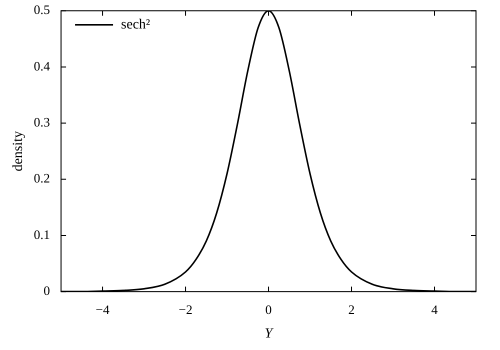  What do you see at coordinates (42, 178) in the screenshot?
I see `y-tick-label: 0.2` at bounding box center [42, 178].